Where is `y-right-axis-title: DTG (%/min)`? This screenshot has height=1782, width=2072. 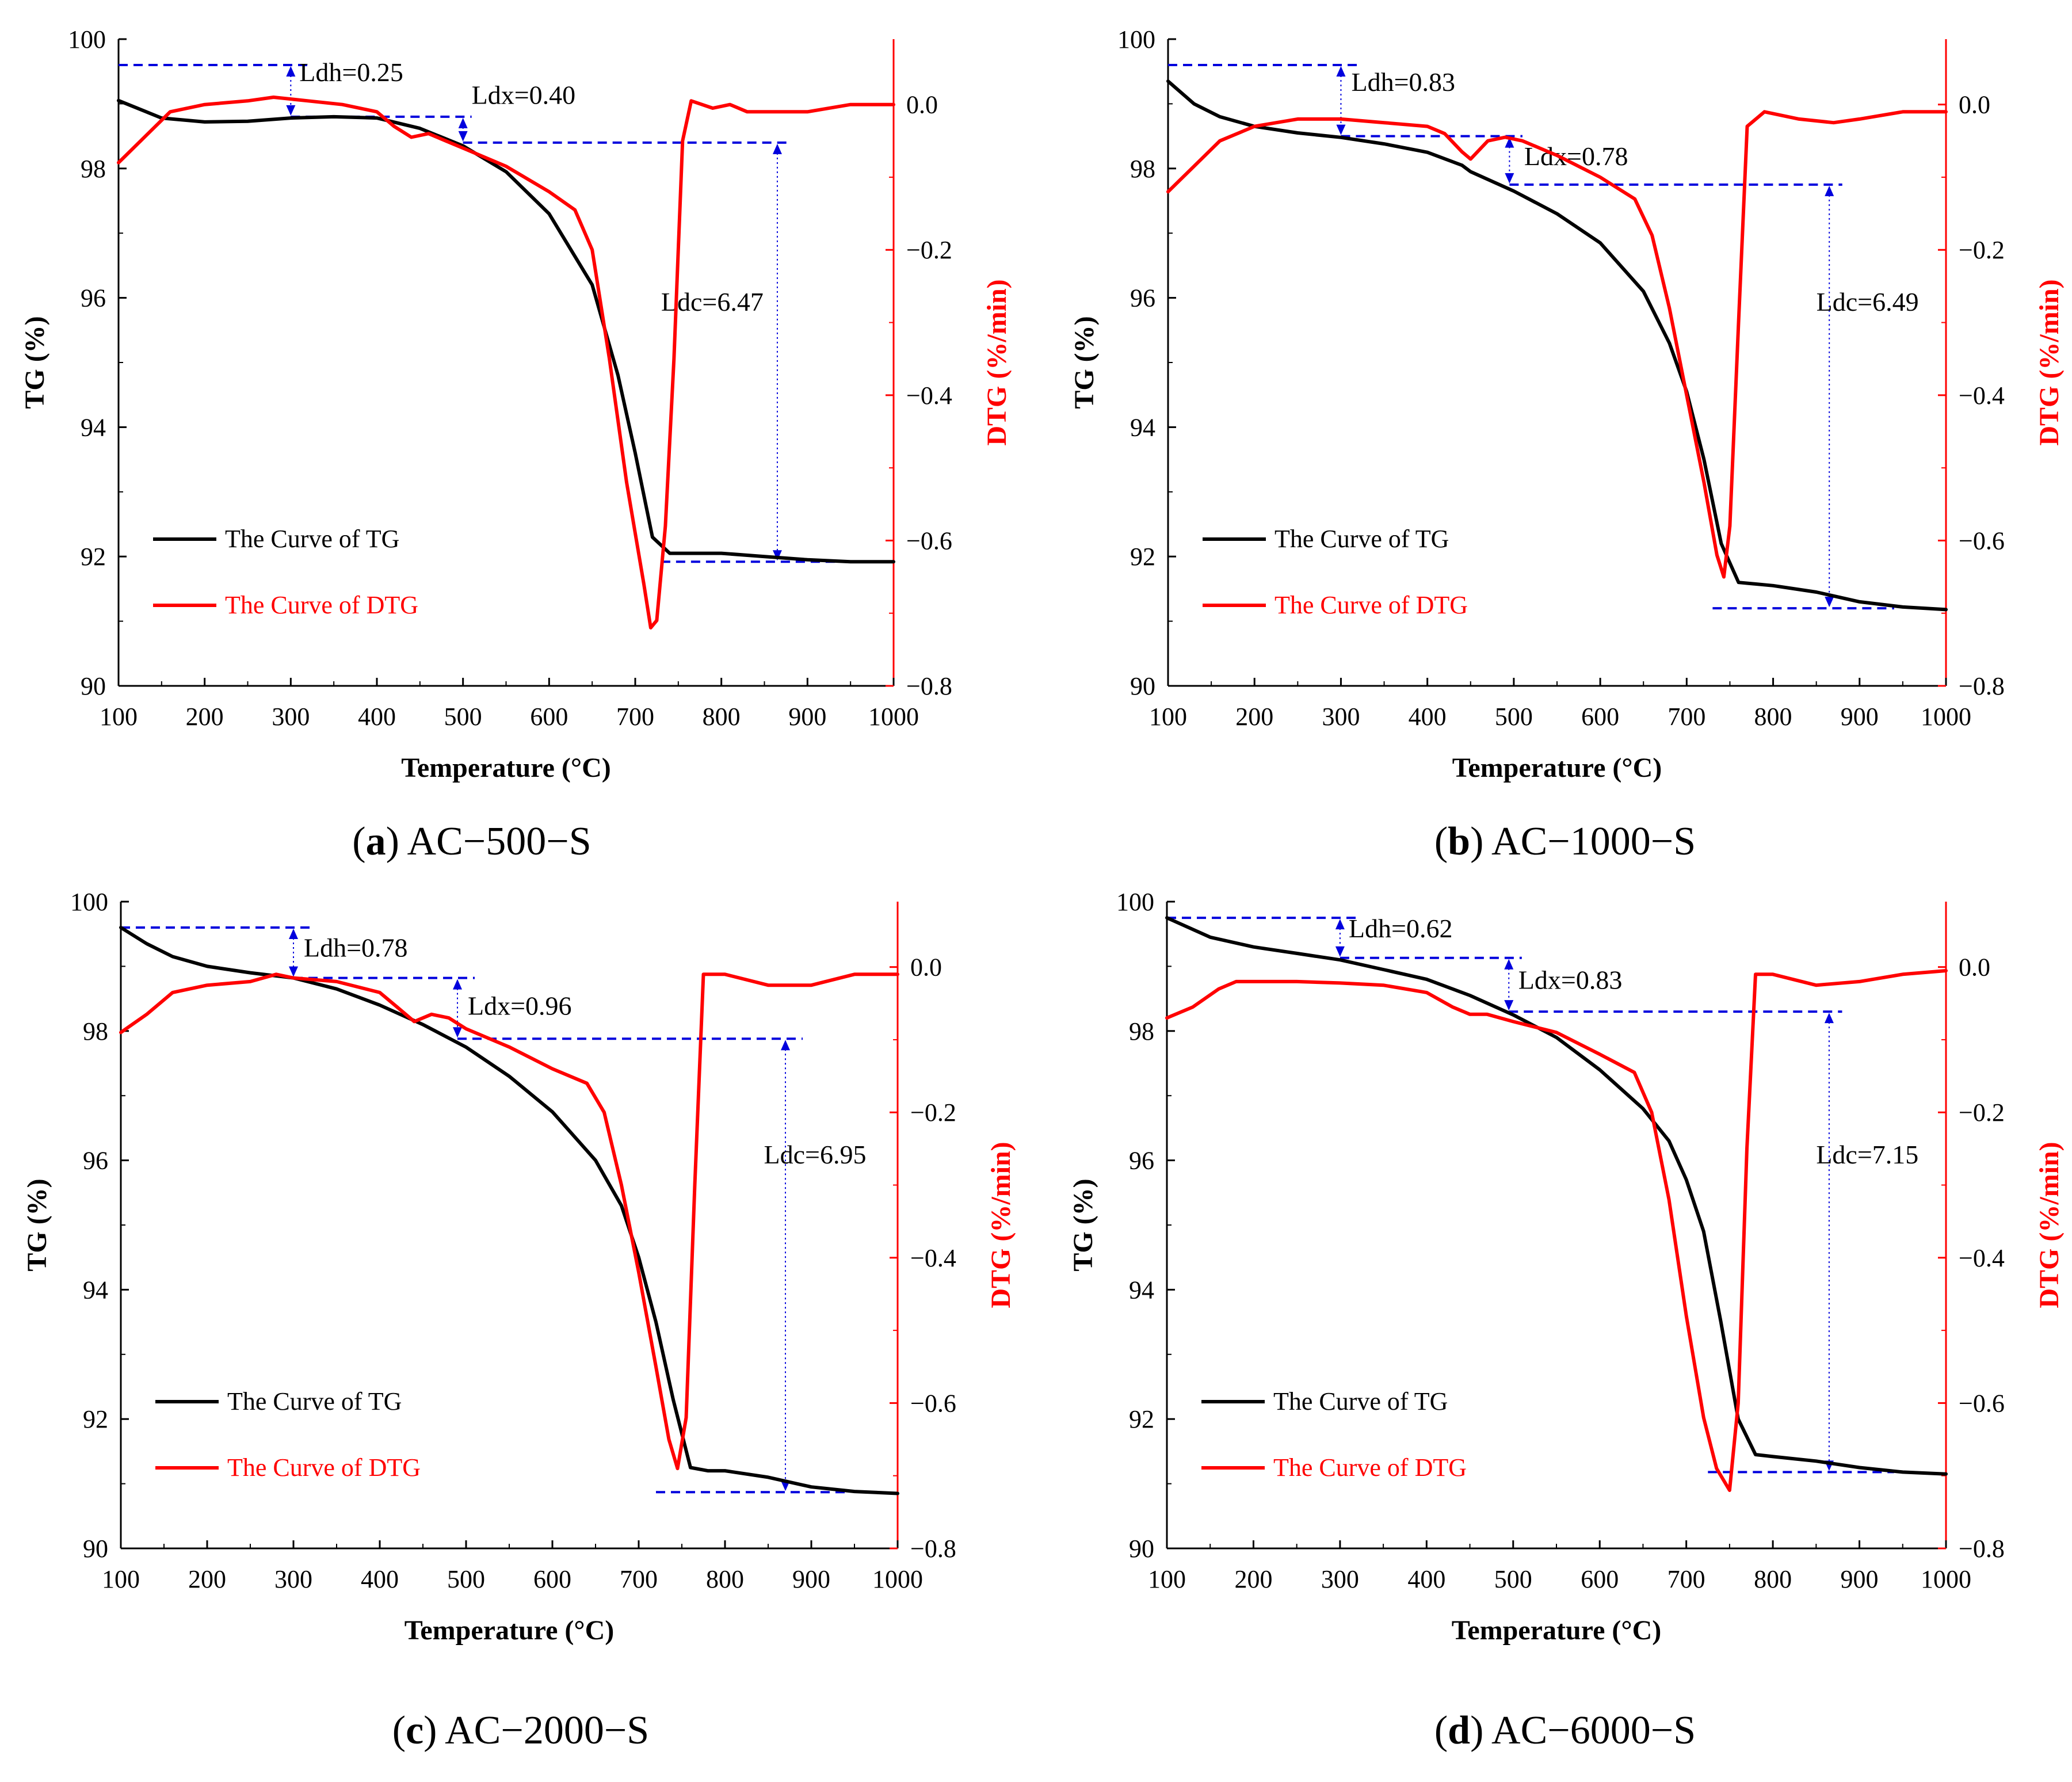
y-right-axis-title: DTG (%/min) is located at coordinates (2049, 362).